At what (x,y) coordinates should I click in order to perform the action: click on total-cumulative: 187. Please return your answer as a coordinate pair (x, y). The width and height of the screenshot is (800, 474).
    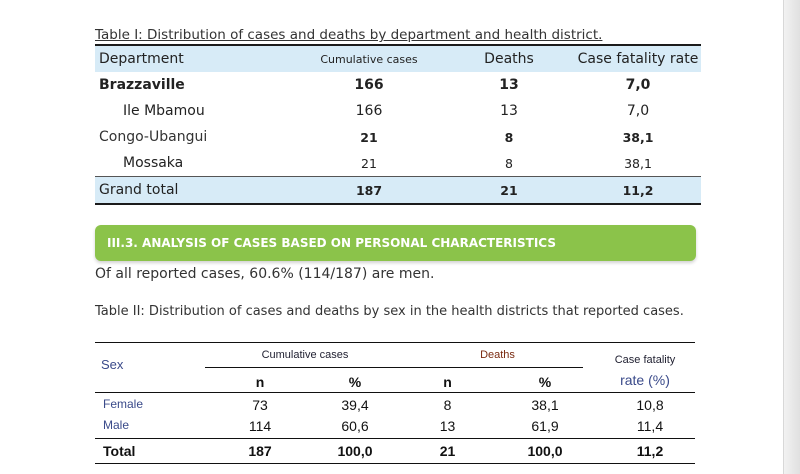
    Looking at the image, I should click on (369, 190).